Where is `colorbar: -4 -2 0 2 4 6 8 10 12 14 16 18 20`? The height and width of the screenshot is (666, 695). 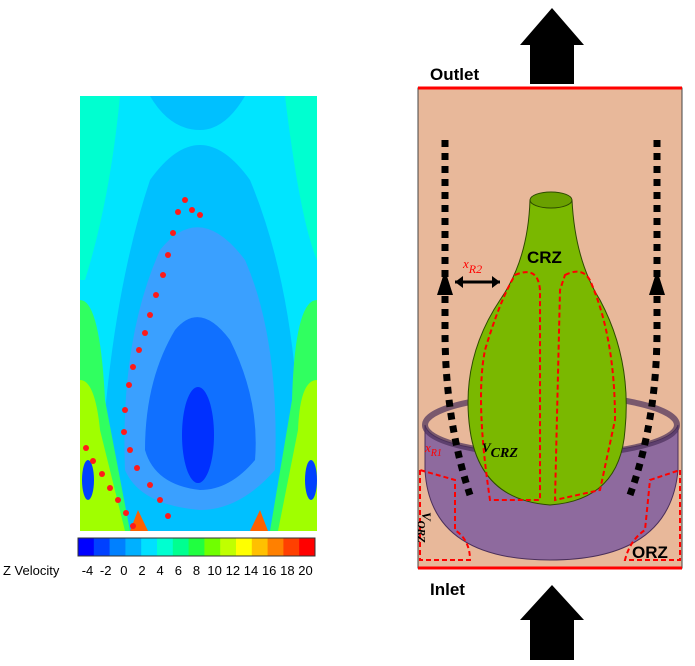 colorbar: -4 -2 0 2 4 6 8 10 12 14 16 18 20 is located at coordinates (196, 557).